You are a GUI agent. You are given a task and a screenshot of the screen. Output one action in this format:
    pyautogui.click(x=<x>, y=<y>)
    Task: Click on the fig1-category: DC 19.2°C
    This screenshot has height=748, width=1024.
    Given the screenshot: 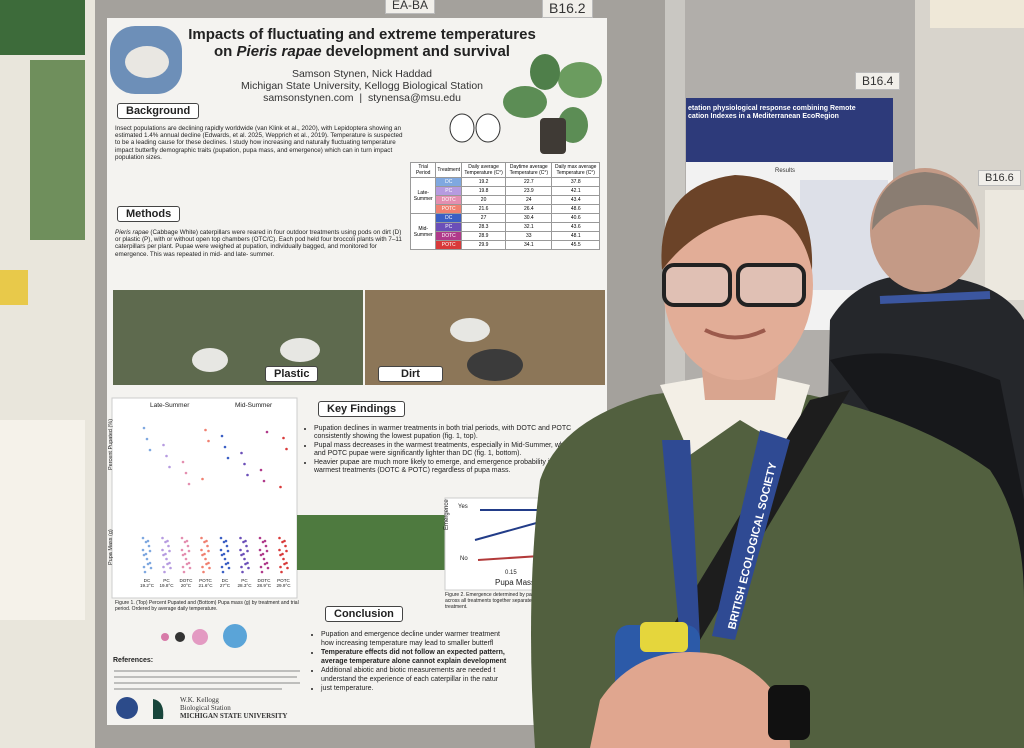 What is the action you would take?
    pyautogui.click(x=147, y=583)
    